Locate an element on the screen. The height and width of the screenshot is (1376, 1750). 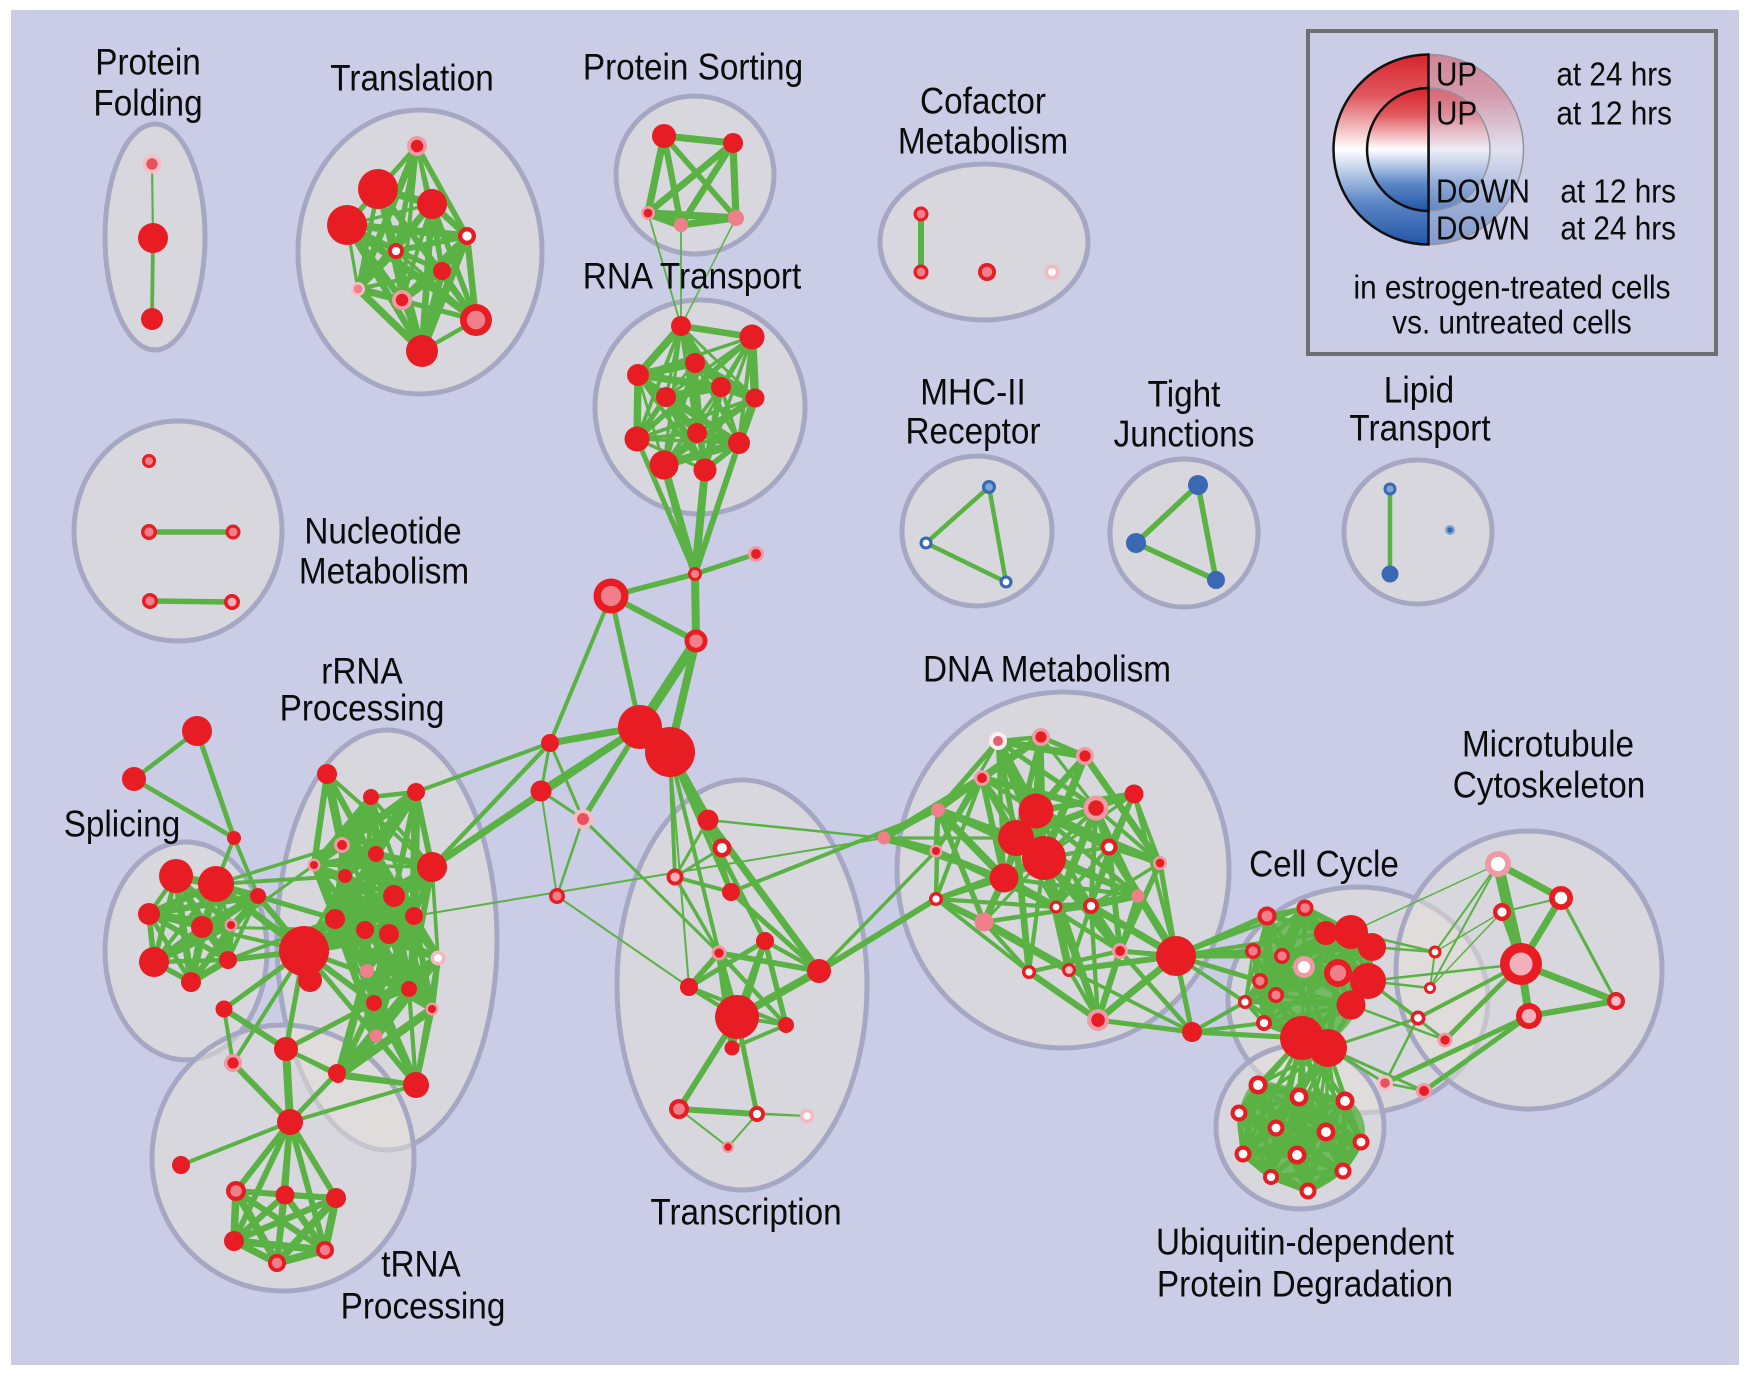
svg-text: Lipid is located at coordinates (1419, 390).